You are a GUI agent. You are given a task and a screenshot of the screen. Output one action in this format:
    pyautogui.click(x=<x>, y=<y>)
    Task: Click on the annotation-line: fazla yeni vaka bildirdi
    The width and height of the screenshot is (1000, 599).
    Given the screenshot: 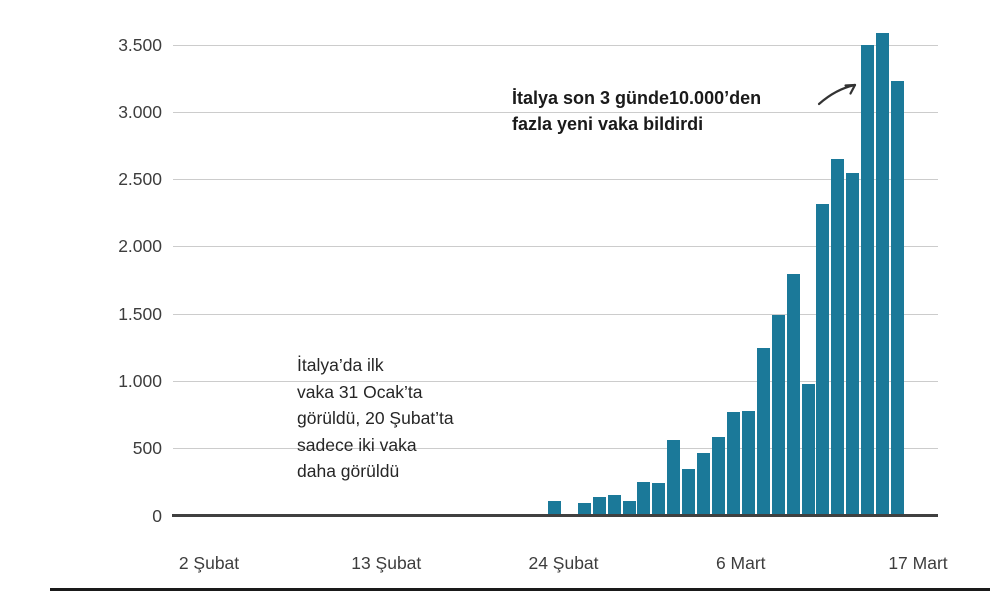 What is the action you would take?
    pyautogui.click(x=608, y=123)
    